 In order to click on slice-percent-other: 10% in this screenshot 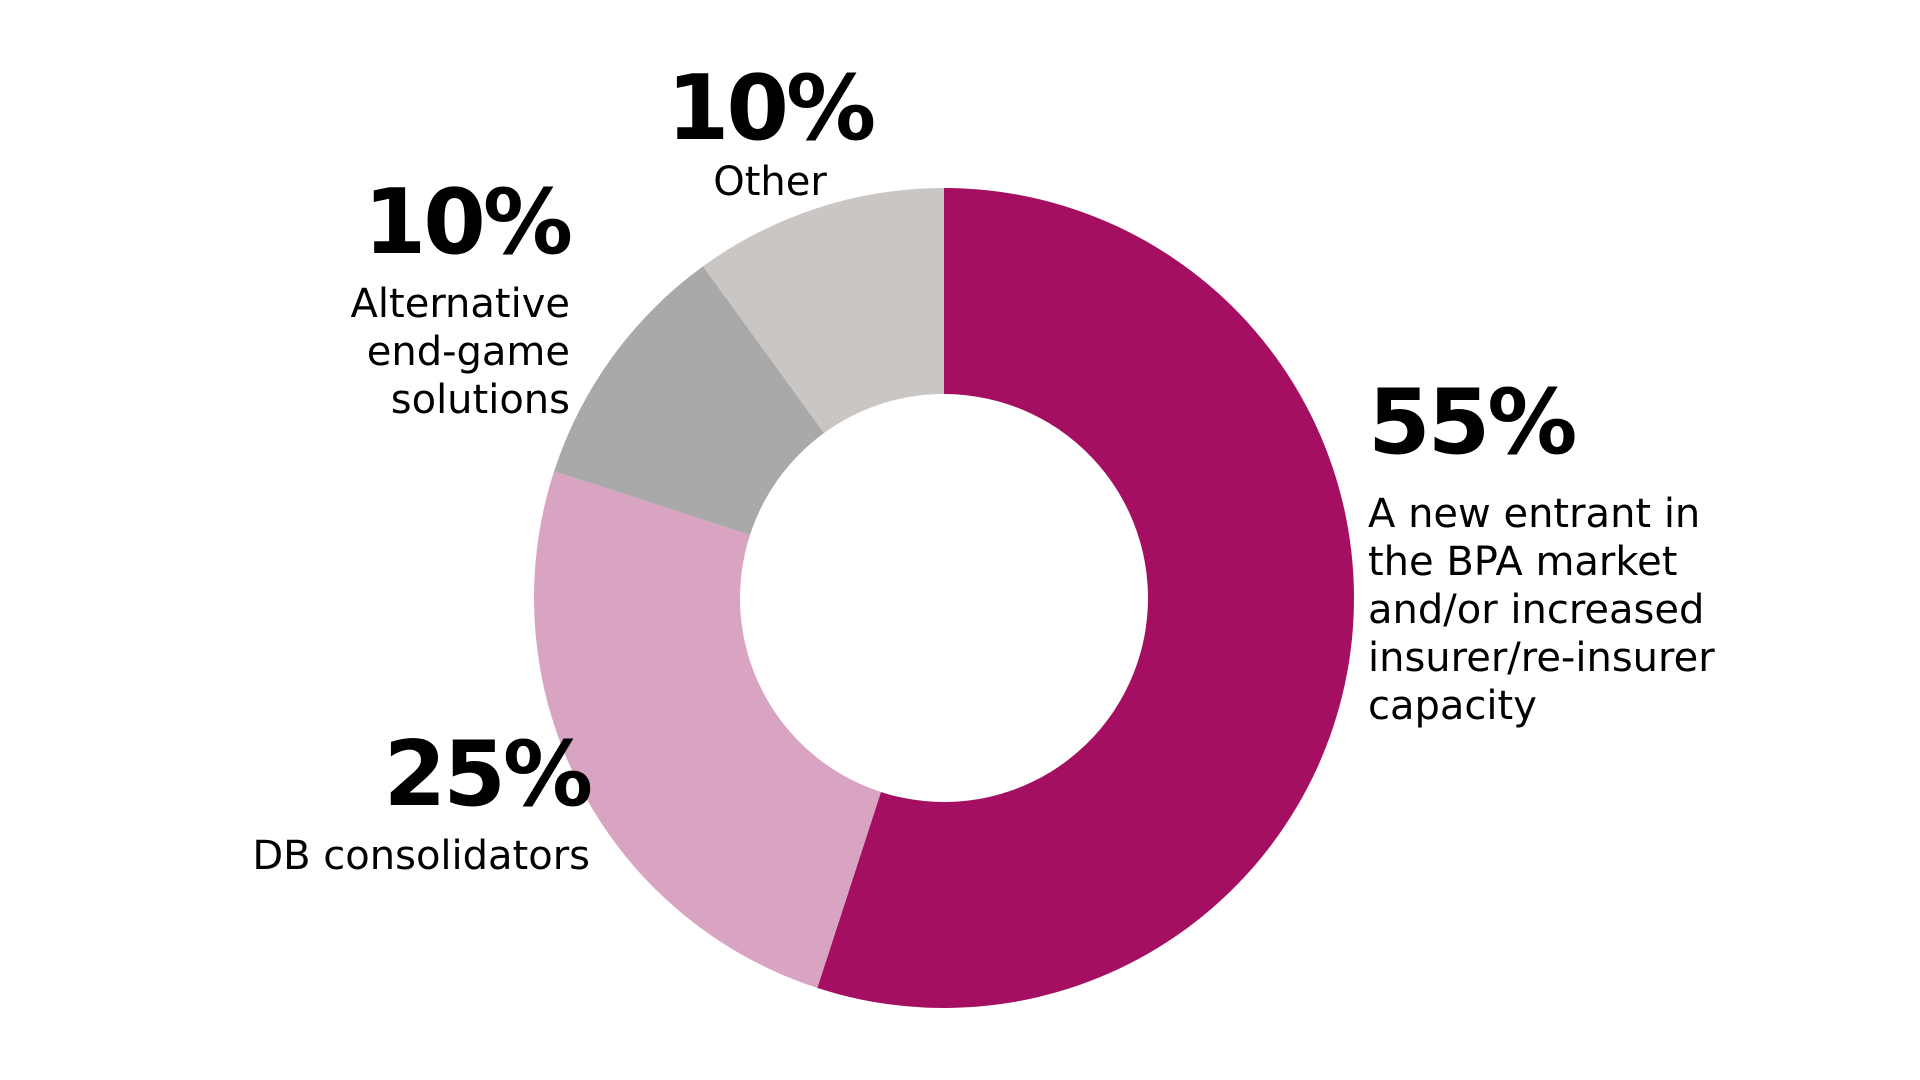, I will do `click(771, 108)`.